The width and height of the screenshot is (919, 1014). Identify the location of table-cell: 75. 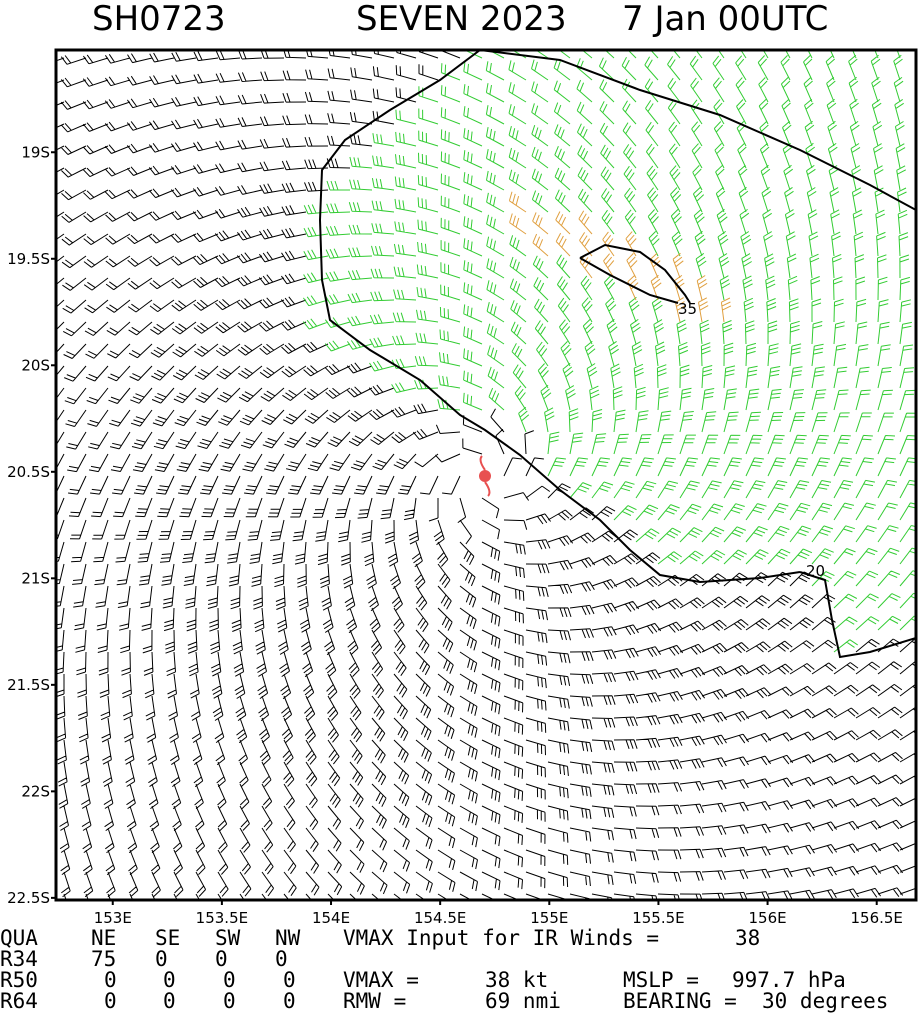
(103, 959).